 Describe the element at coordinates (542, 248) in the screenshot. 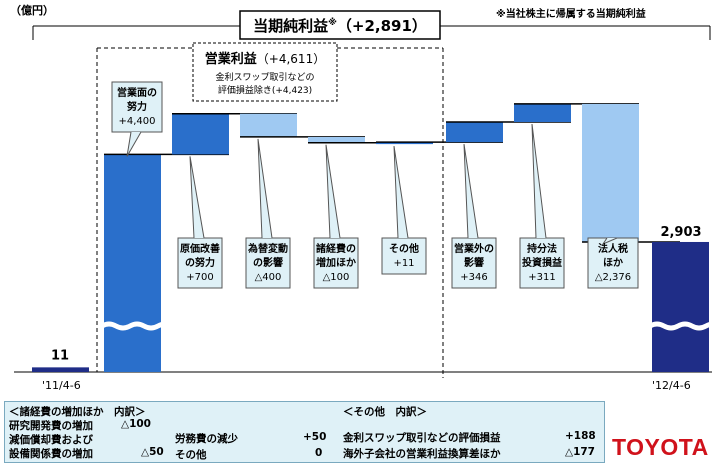

I see `callout-text: 持分法` at that location.